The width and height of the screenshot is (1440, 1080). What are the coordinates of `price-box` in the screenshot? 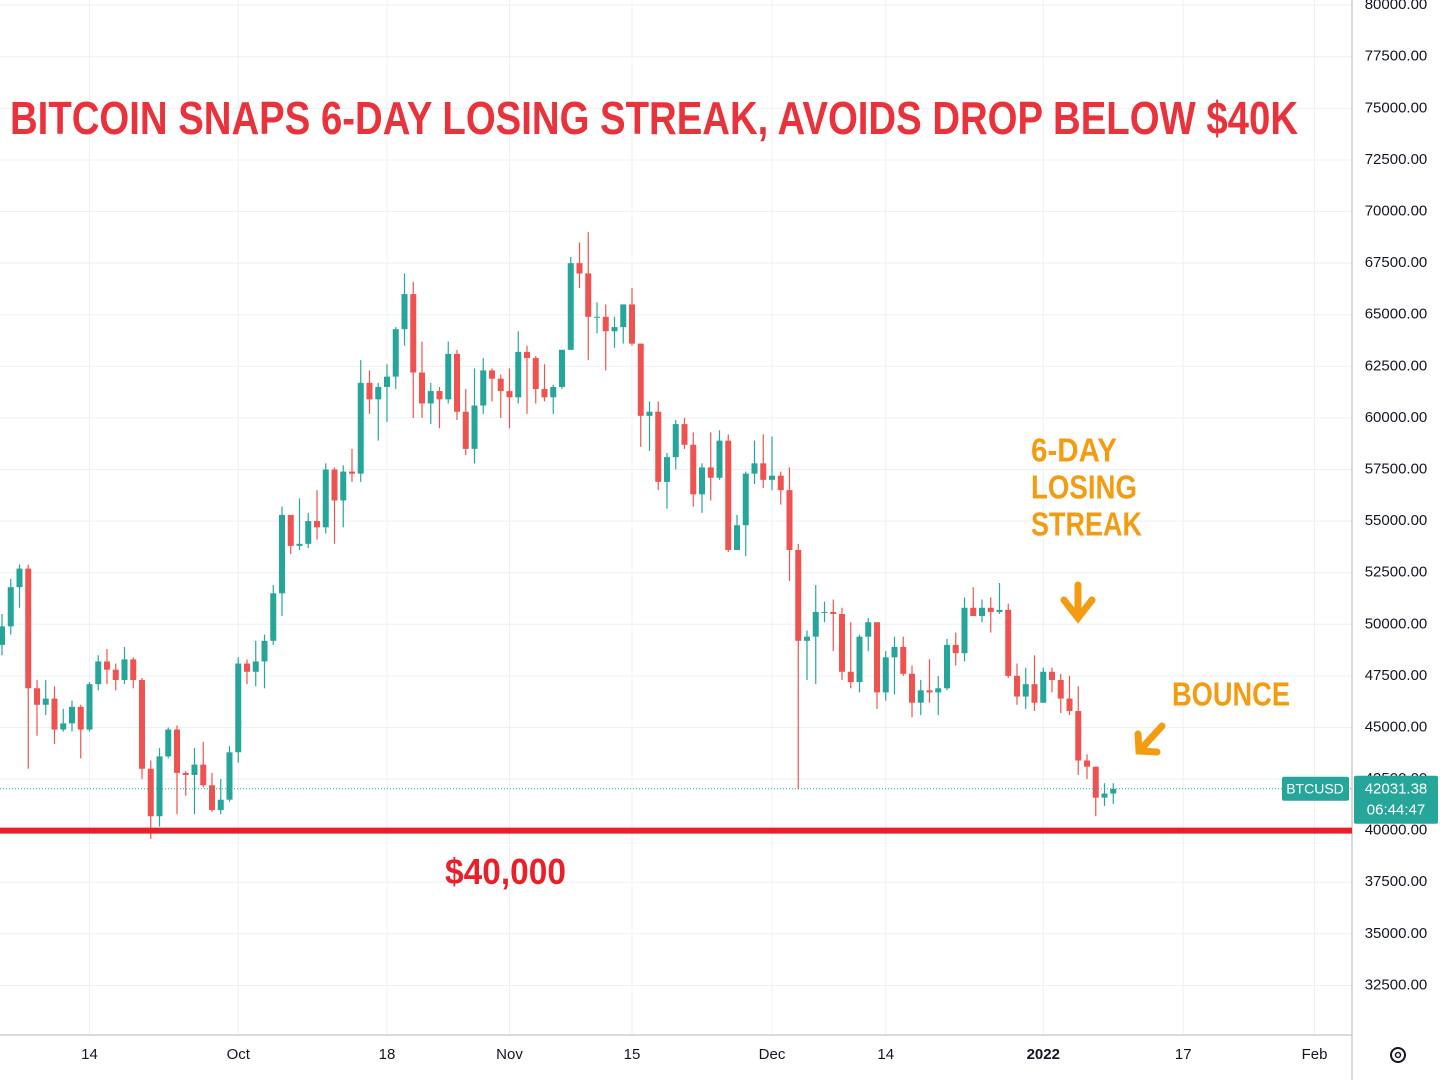 It's located at (1396, 799).